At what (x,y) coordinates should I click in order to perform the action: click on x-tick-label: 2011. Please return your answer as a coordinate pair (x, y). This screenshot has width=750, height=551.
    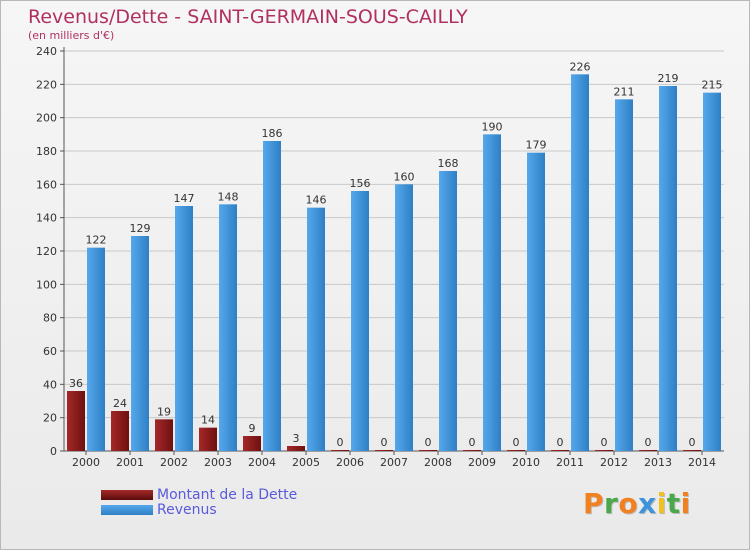
    Looking at the image, I should click on (570, 462).